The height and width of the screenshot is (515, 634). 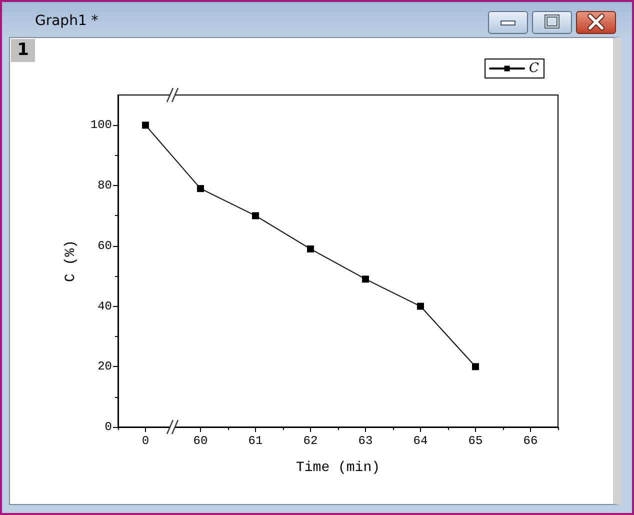 I want to click on x-tick-label: 0, so click(x=146, y=441).